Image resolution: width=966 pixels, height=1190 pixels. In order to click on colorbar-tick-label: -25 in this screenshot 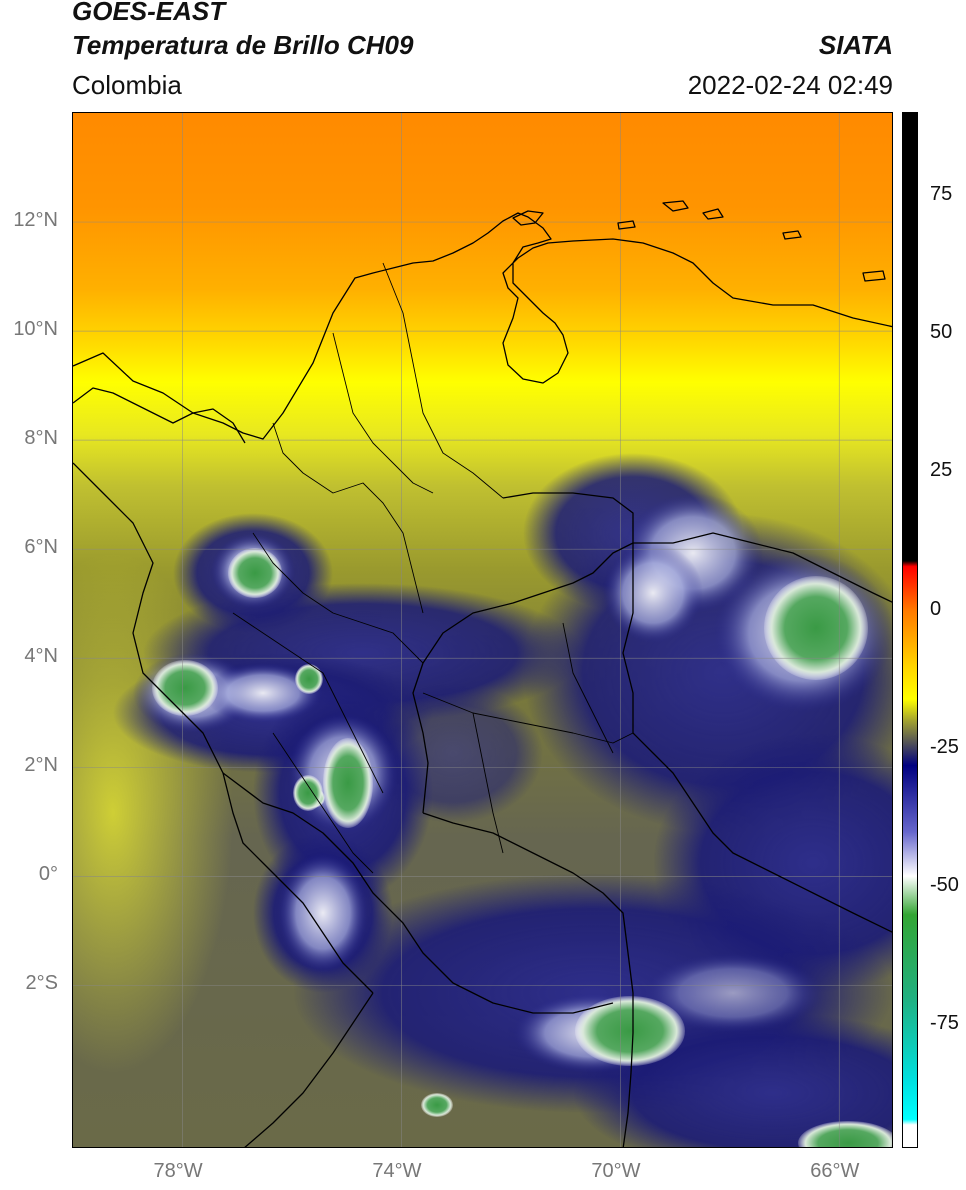, I will do `click(944, 746)`.